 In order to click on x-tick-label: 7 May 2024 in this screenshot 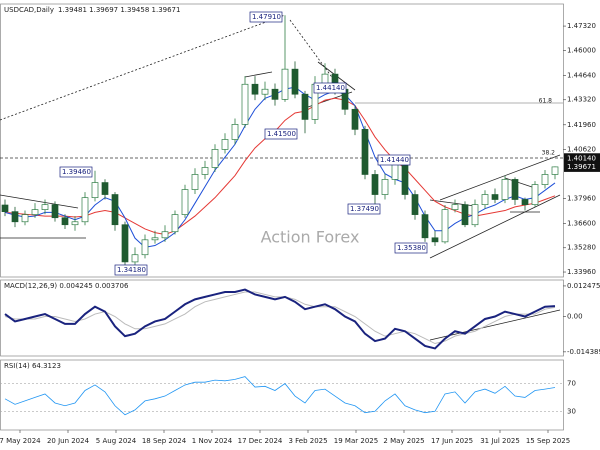, I will do `click(20, 441)`.